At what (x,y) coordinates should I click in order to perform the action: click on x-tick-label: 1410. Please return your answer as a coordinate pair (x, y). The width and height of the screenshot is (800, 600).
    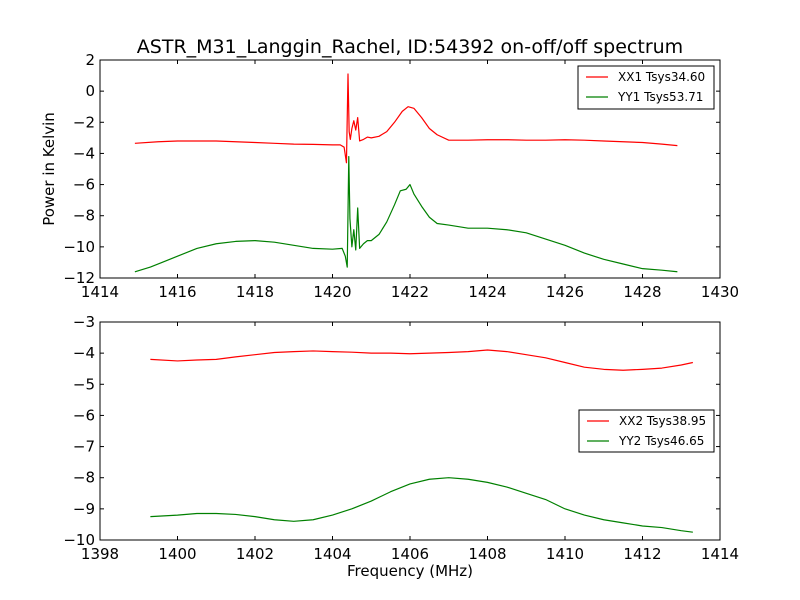
    Looking at the image, I should click on (565, 554).